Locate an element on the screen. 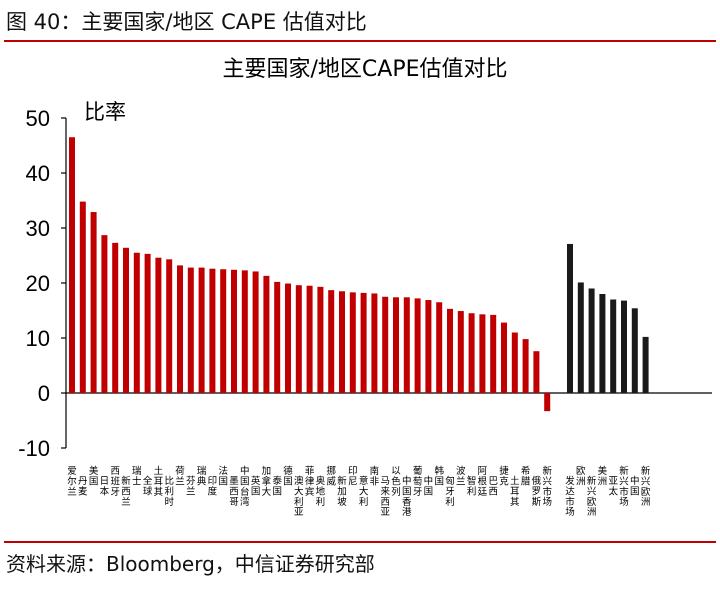 This screenshot has width=720, height=591. x-tick-label: 亚太 is located at coordinates (613, 486).